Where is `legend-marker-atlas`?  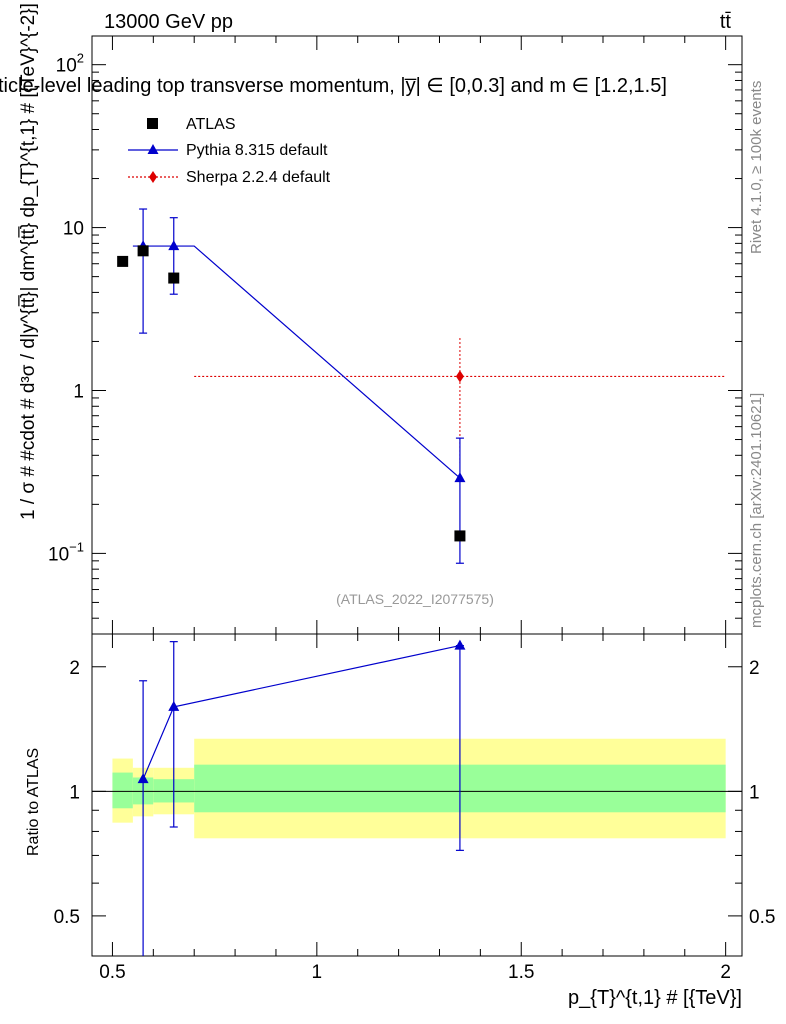
legend-marker-atlas is located at coordinates (152, 123).